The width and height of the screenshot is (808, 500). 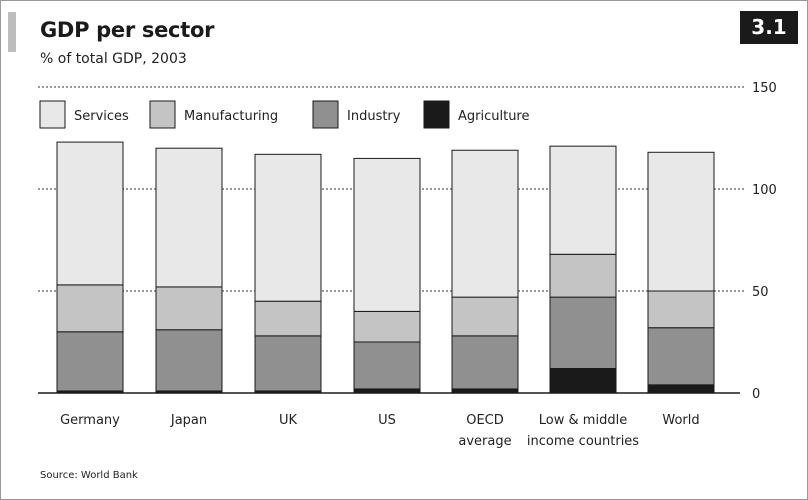 I want to click on legend-swatch-services, so click(x=52, y=114).